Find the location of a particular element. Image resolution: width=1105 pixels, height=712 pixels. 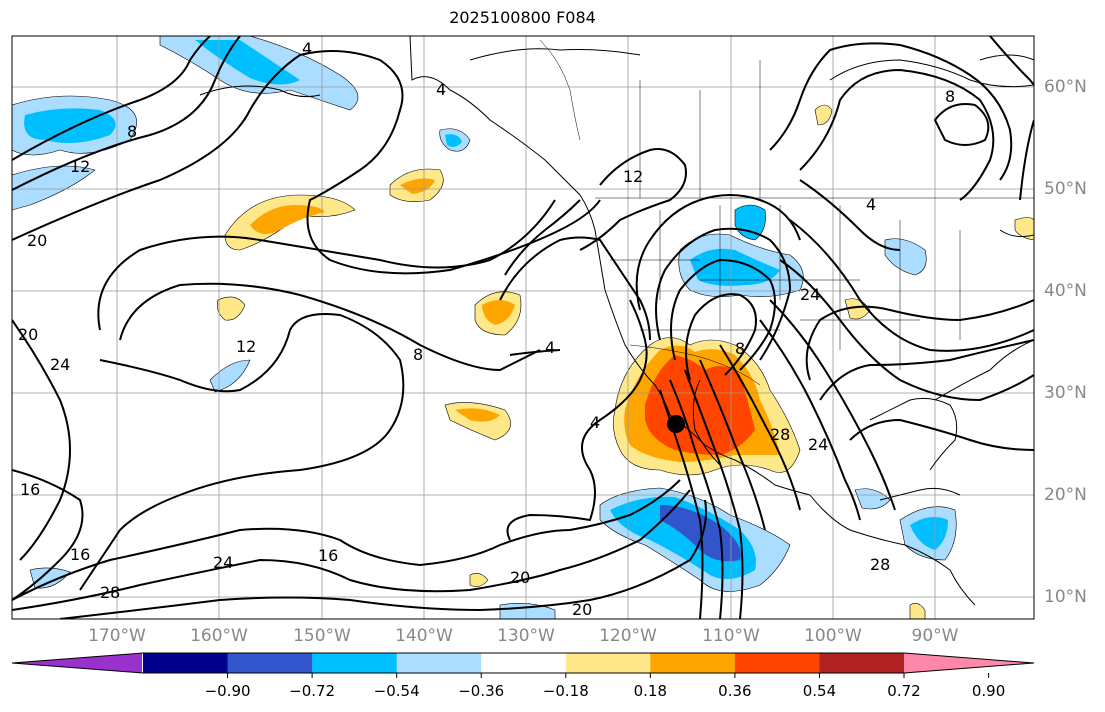

longitude-label: 170°W is located at coordinates (117, 636).